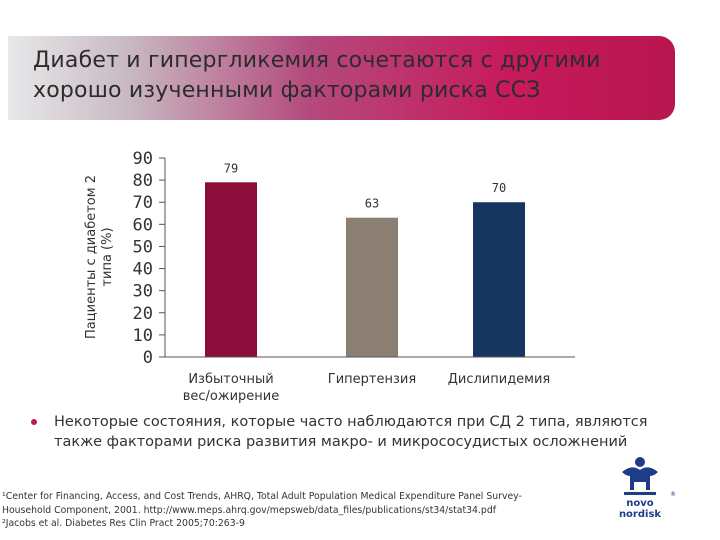 This screenshot has width=720, height=540. What do you see at coordinates (143, 270) in the screenshot?
I see `y-tick-label: 40` at bounding box center [143, 270].